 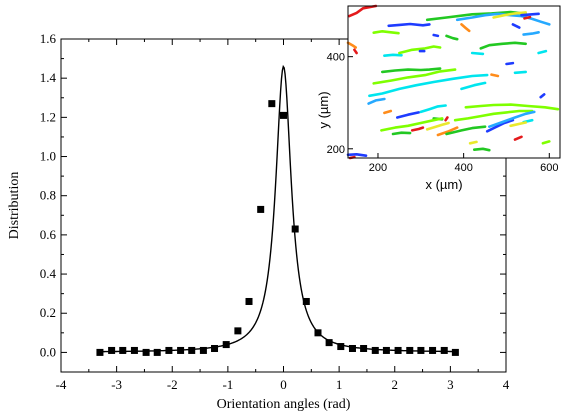 What do you see at coordinates (284, 404) in the screenshot?
I see `x-axis-label: Orientation angles (rad)` at bounding box center [284, 404].